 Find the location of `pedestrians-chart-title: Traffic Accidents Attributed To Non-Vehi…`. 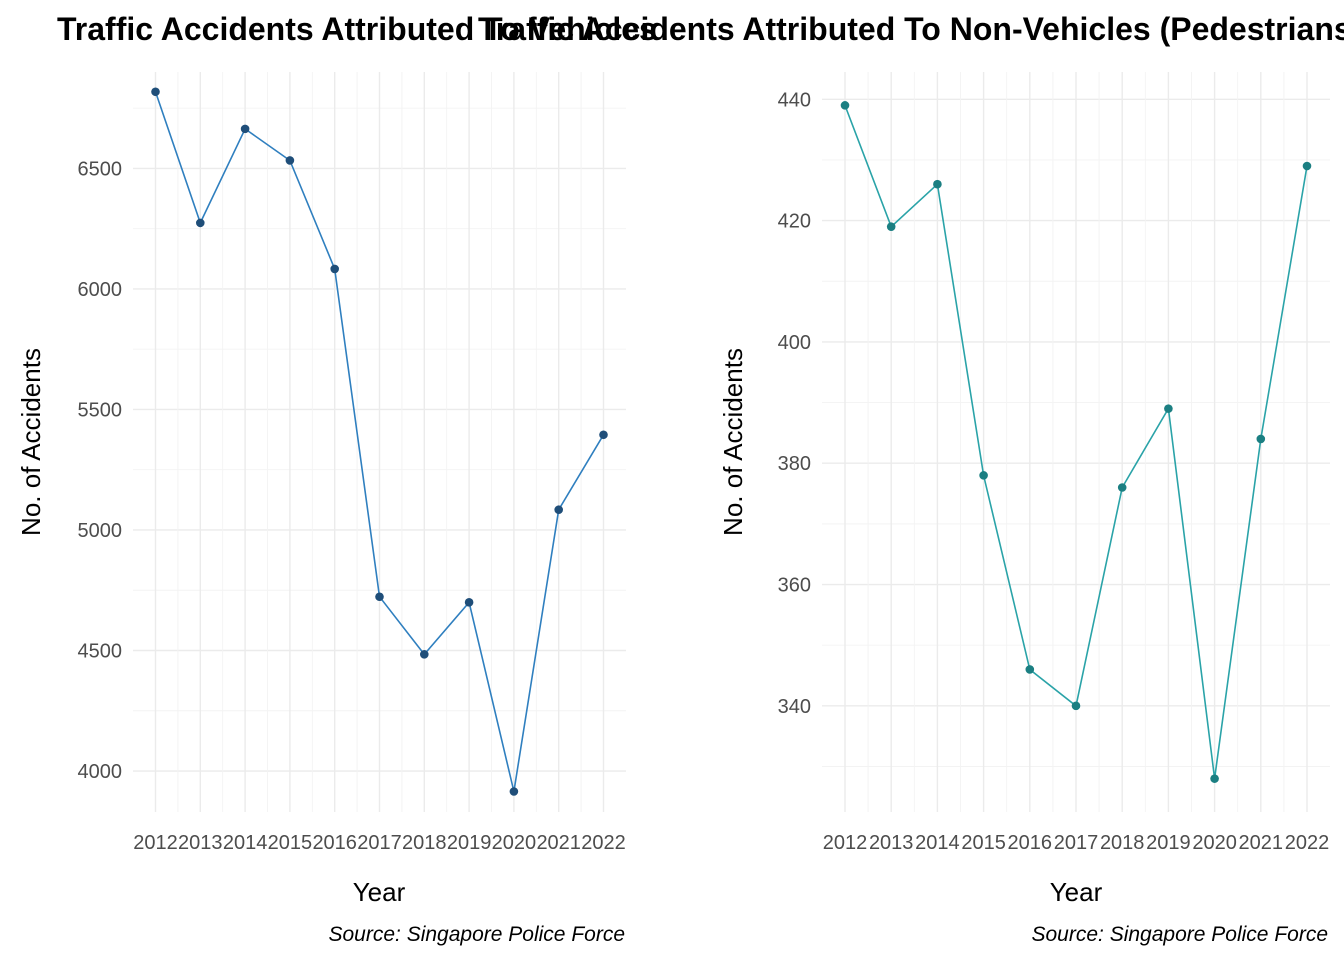

pedestrians-chart-title: Traffic Accidents Attributed To Non-Vehi… is located at coordinates (911, 29).